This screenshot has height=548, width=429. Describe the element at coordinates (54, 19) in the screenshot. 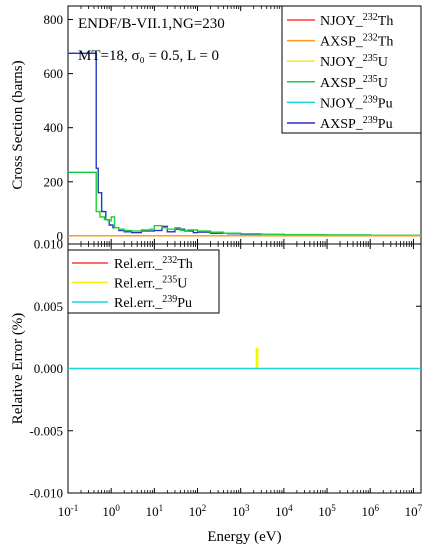

I see `y-tick-label: 800` at that location.